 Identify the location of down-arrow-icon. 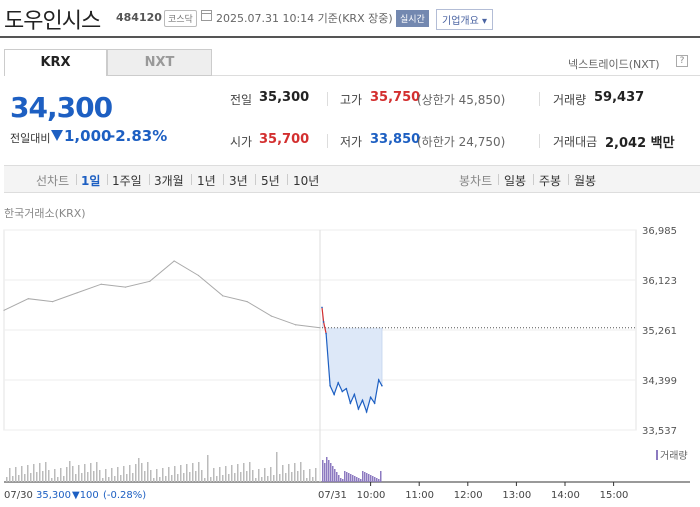
(57, 135).